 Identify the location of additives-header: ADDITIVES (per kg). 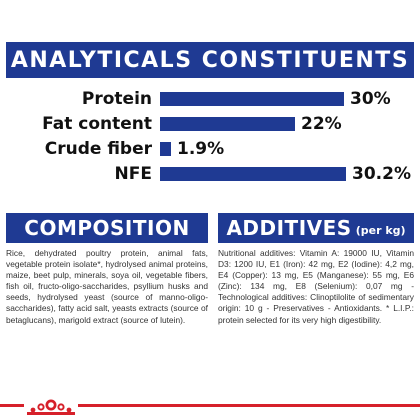
(316, 228).